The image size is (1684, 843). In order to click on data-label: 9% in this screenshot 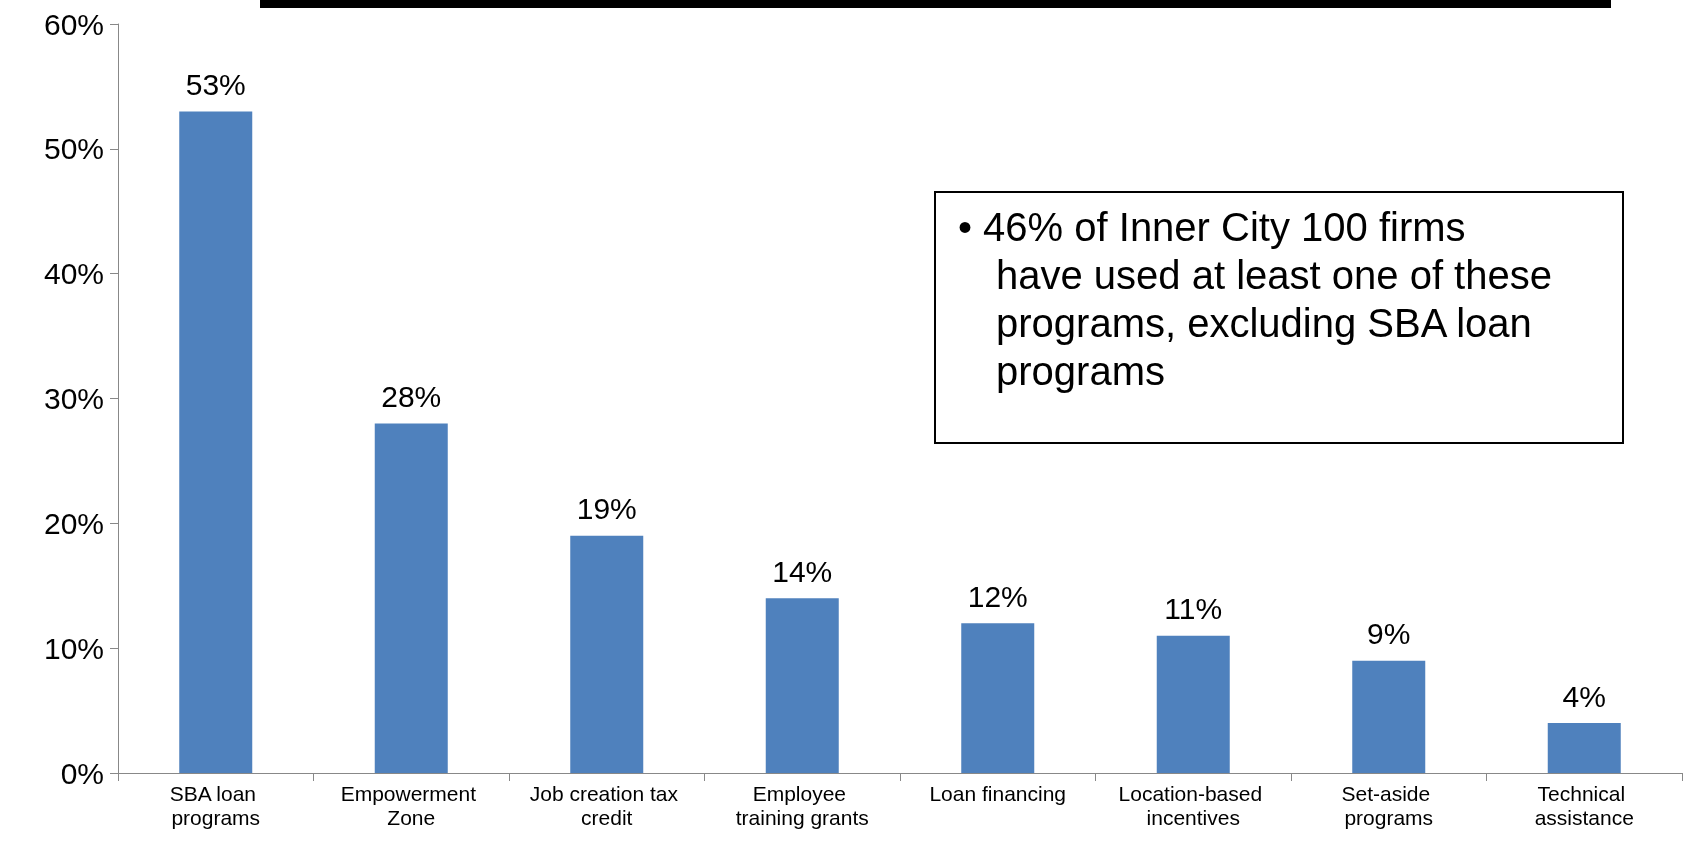, I will do `click(1389, 634)`.